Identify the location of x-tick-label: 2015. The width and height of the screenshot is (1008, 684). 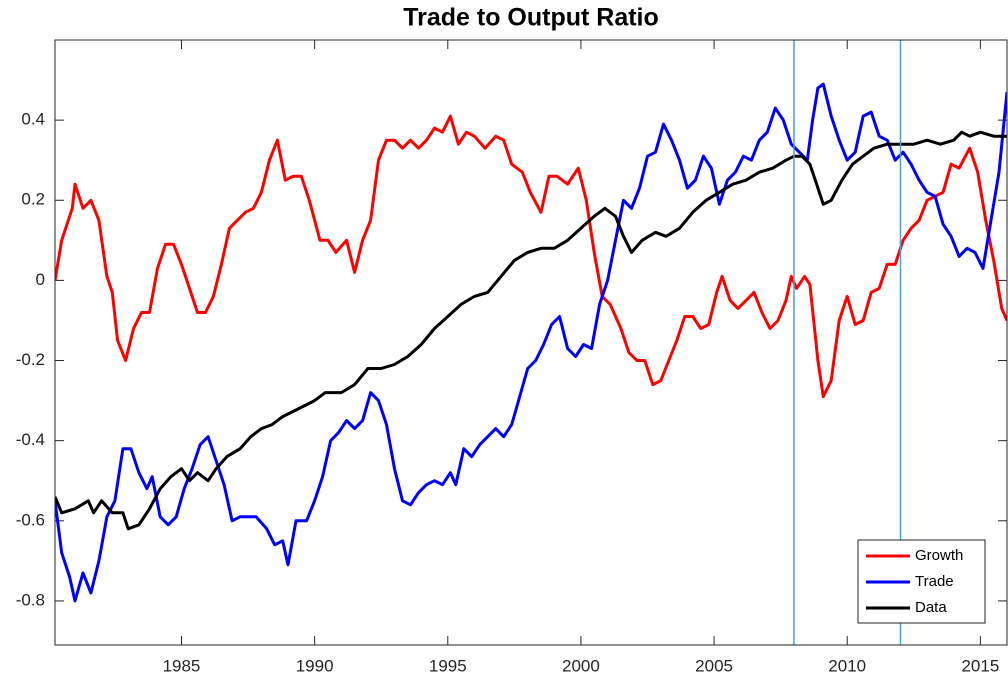
(980, 665).